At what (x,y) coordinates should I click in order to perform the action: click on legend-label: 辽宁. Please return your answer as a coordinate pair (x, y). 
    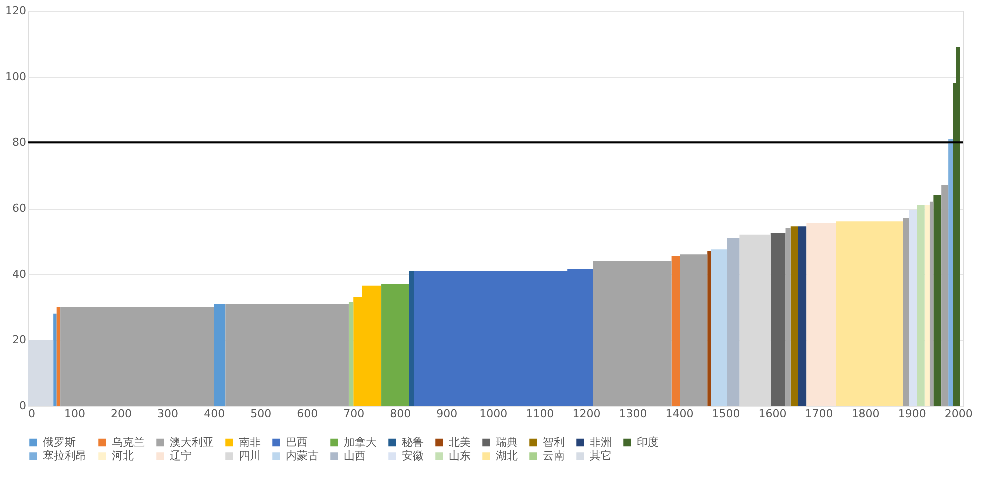
    Looking at the image, I should click on (181, 456).